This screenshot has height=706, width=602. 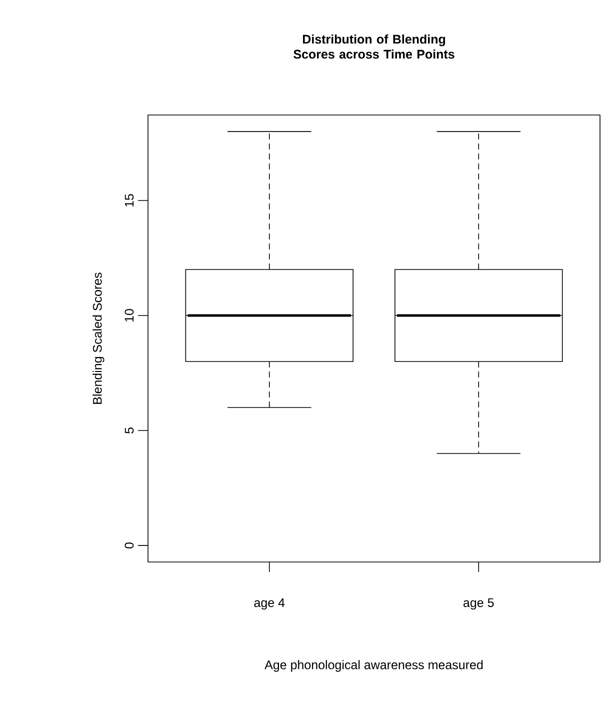 What do you see at coordinates (129, 545) in the screenshot?
I see `y-tick-label: 0` at bounding box center [129, 545].